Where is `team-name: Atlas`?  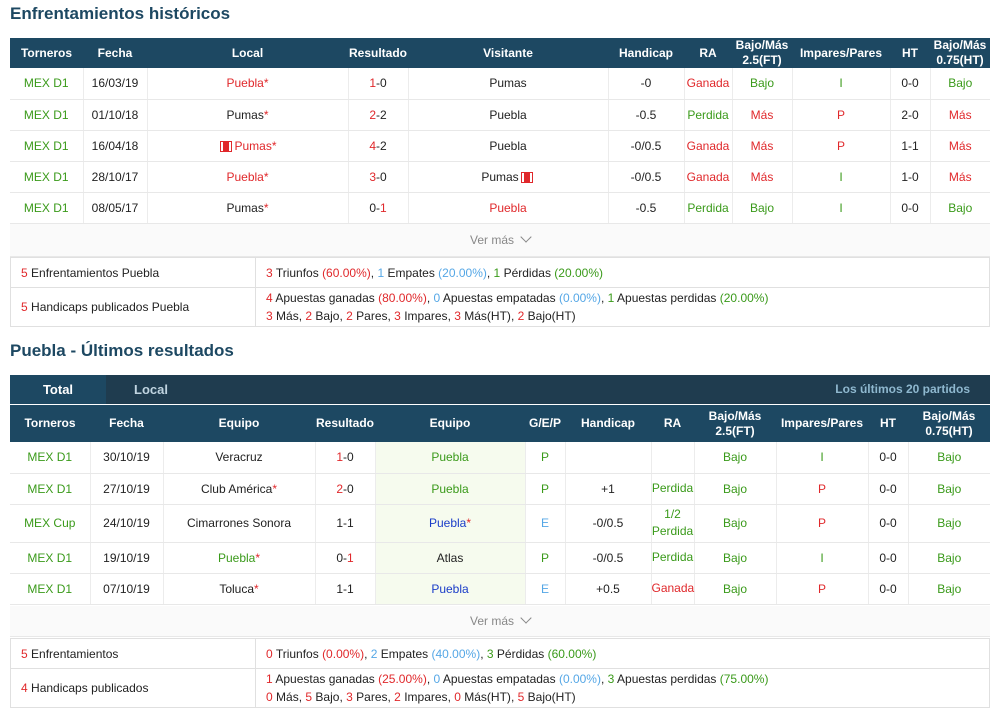 team-name: Atlas is located at coordinates (450, 557).